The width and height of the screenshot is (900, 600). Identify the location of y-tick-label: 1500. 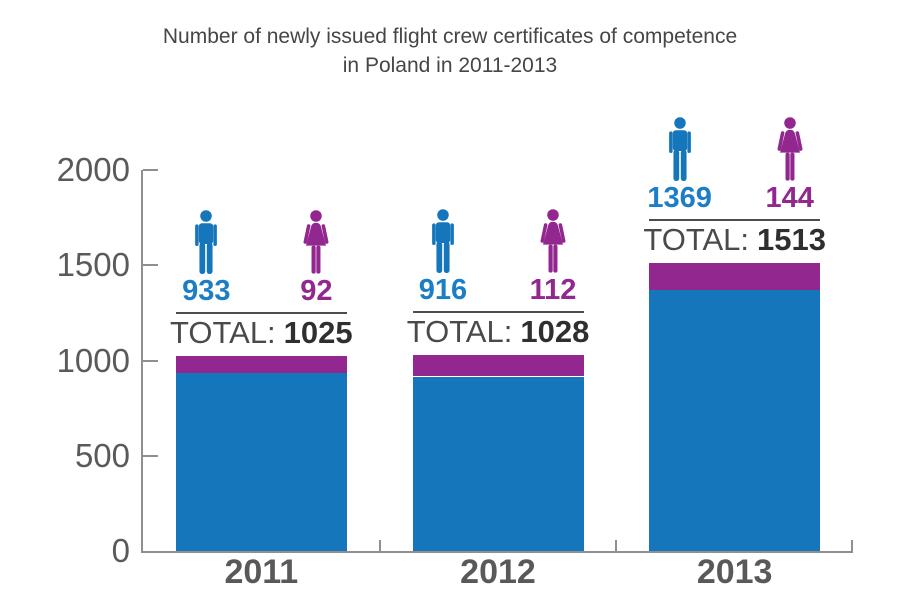
(93, 265).